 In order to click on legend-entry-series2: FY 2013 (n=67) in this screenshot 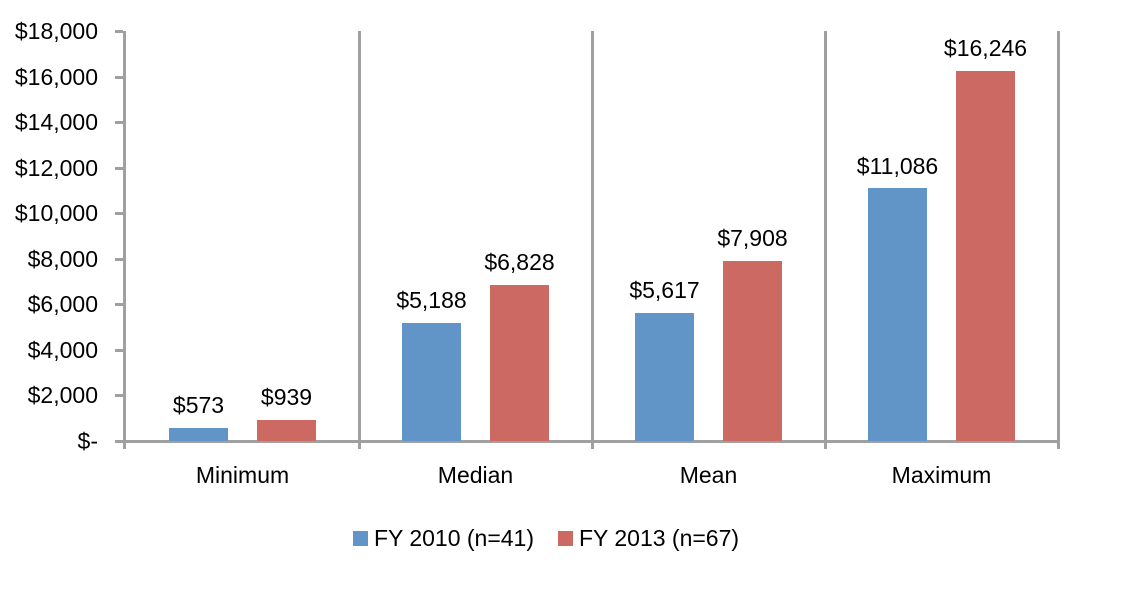, I will do `click(648, 538)`.